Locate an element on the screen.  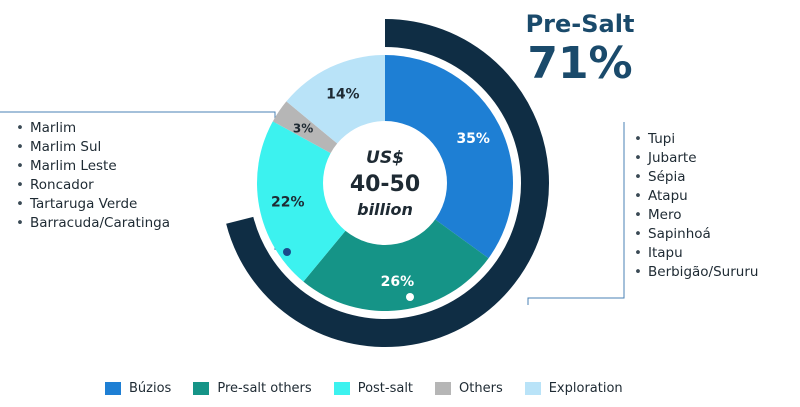
left-field-item: Tartaruga Verde is located at coordinates (93, 204).